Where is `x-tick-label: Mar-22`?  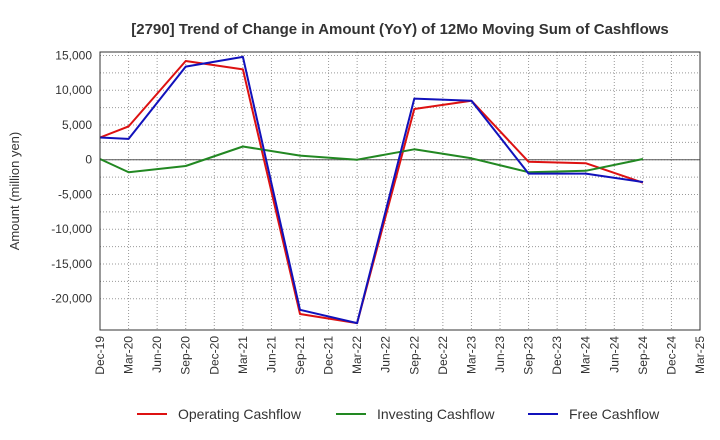 x-tick-label: Mar-22 is located at coordinates (357, 355).